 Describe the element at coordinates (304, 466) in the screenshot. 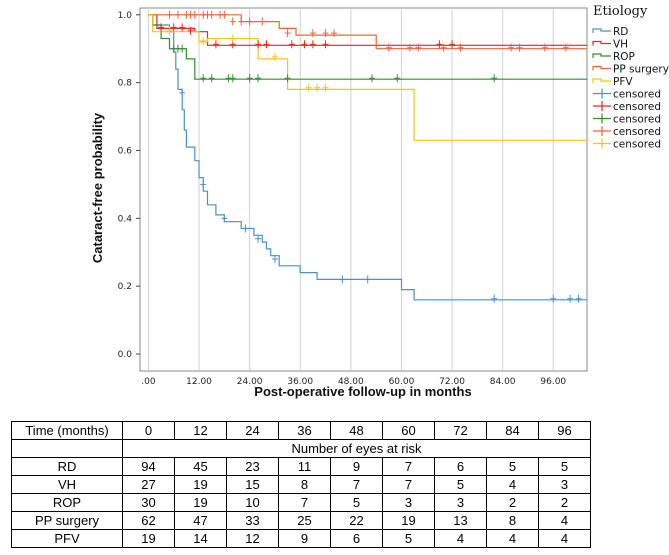

I see `risk-value-cell: 11` at that location.